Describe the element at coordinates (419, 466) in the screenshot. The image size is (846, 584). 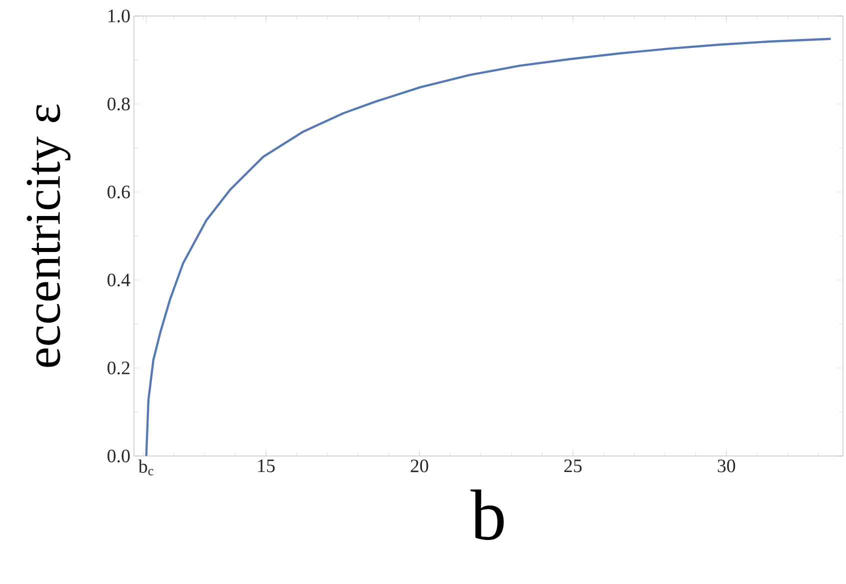
I see `x-tick-label: 20` at that location.